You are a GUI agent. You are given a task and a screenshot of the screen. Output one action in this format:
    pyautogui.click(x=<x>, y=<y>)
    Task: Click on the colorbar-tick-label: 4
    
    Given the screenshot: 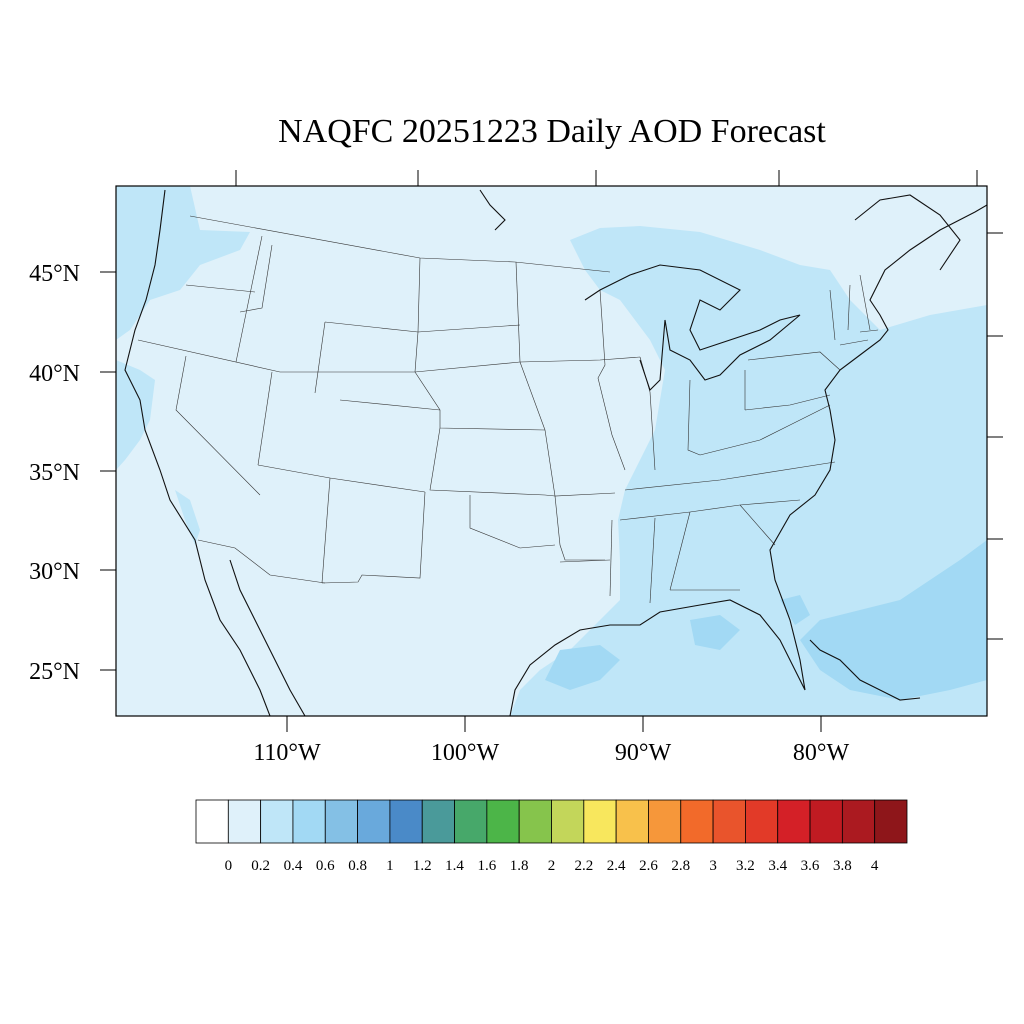 What is the action you would take?
    pyautogui.click(x=875, y=866)
    